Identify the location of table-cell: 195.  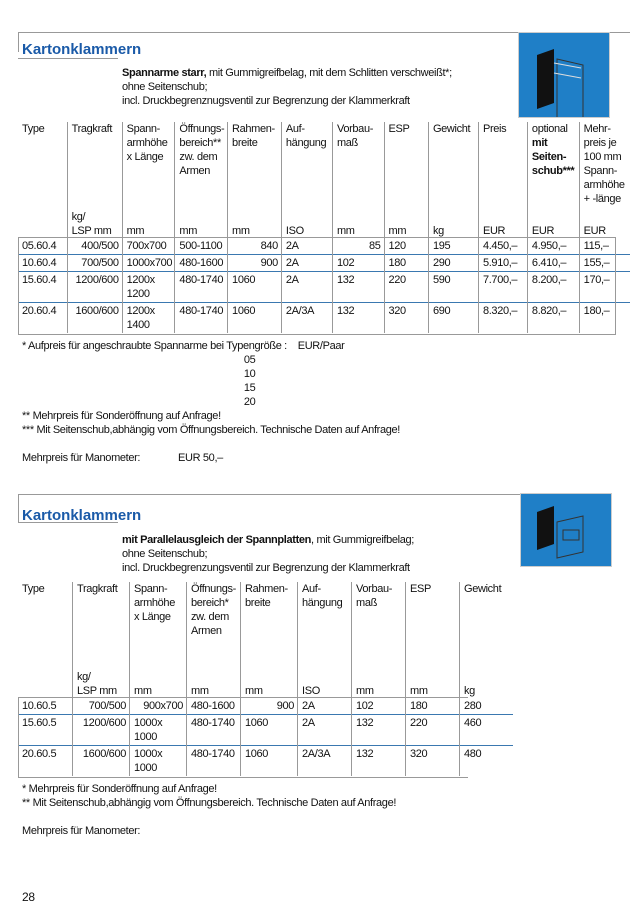
(453, 246).